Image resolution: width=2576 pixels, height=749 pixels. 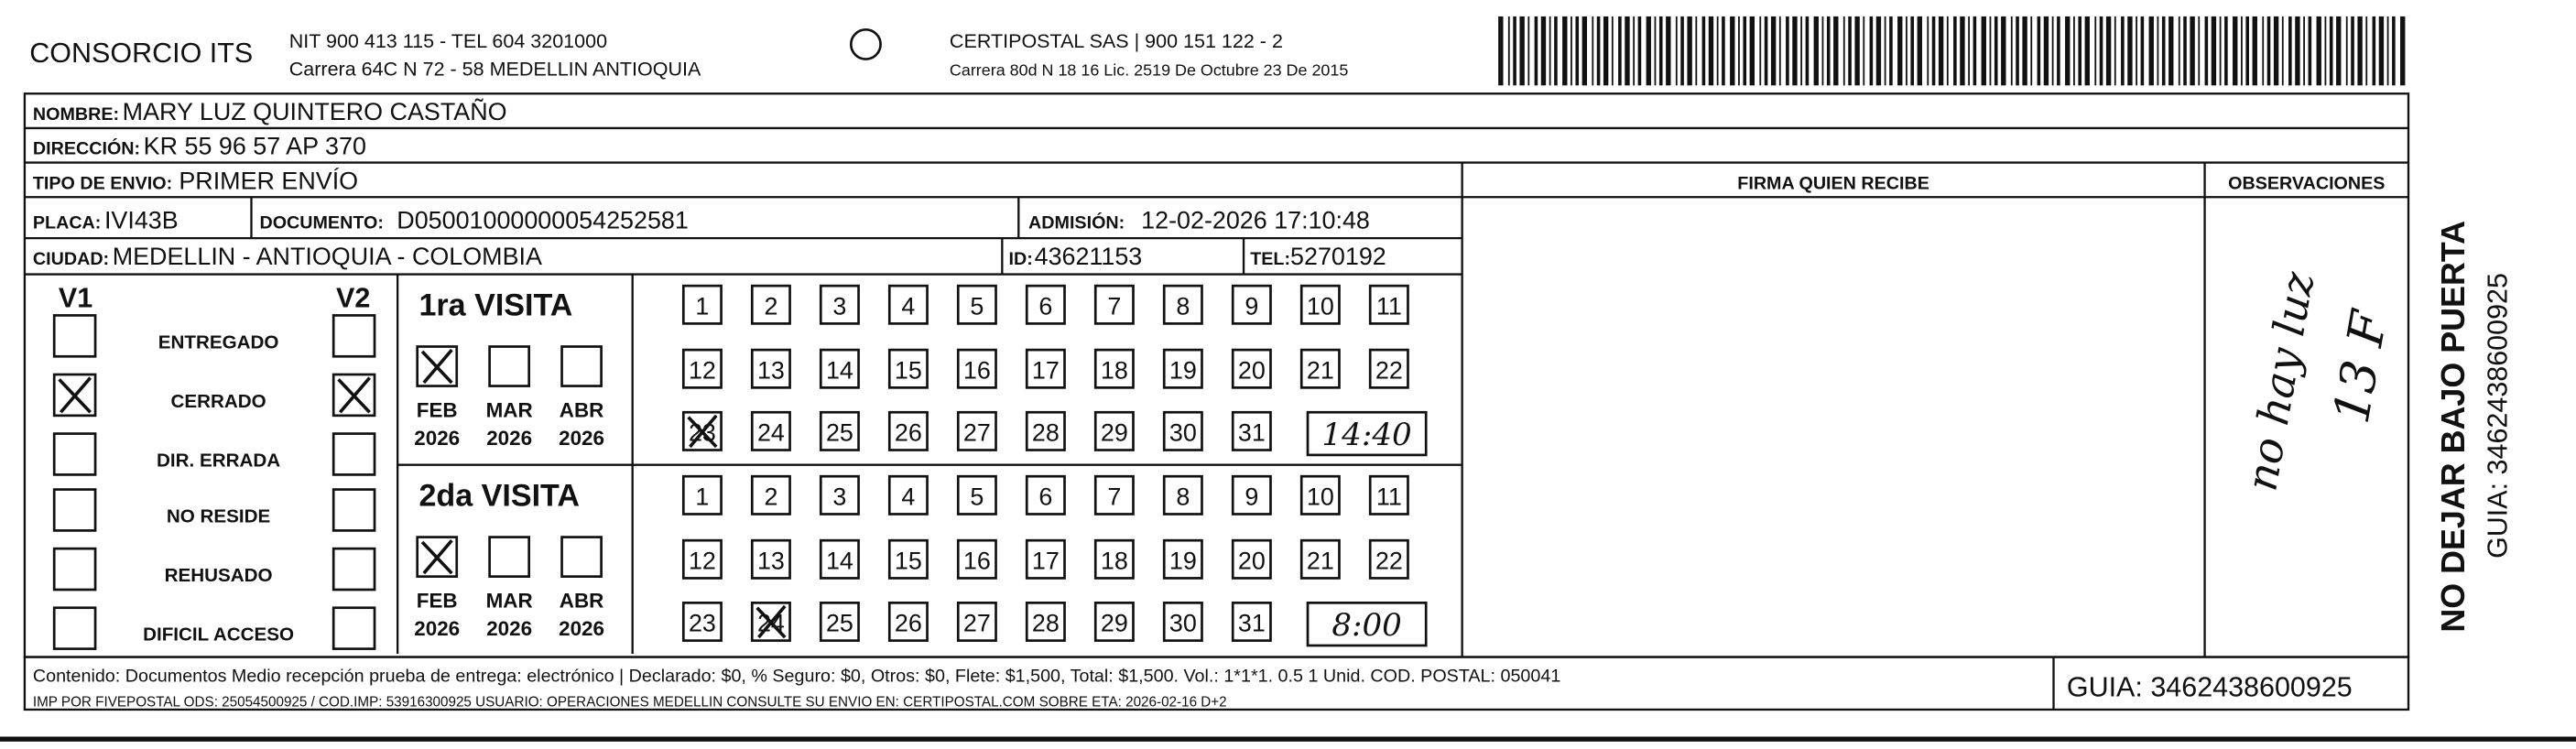 What do you see at coordinates (1366, 625) in the screenshot?
I see `handwritten-time: 8:00` at bounding box center [1366, 625].